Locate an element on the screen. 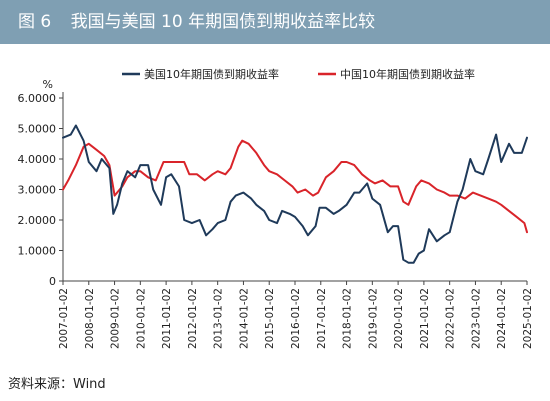  x-tick-label: 2008-01-02 is located at coordinates (90, 318).